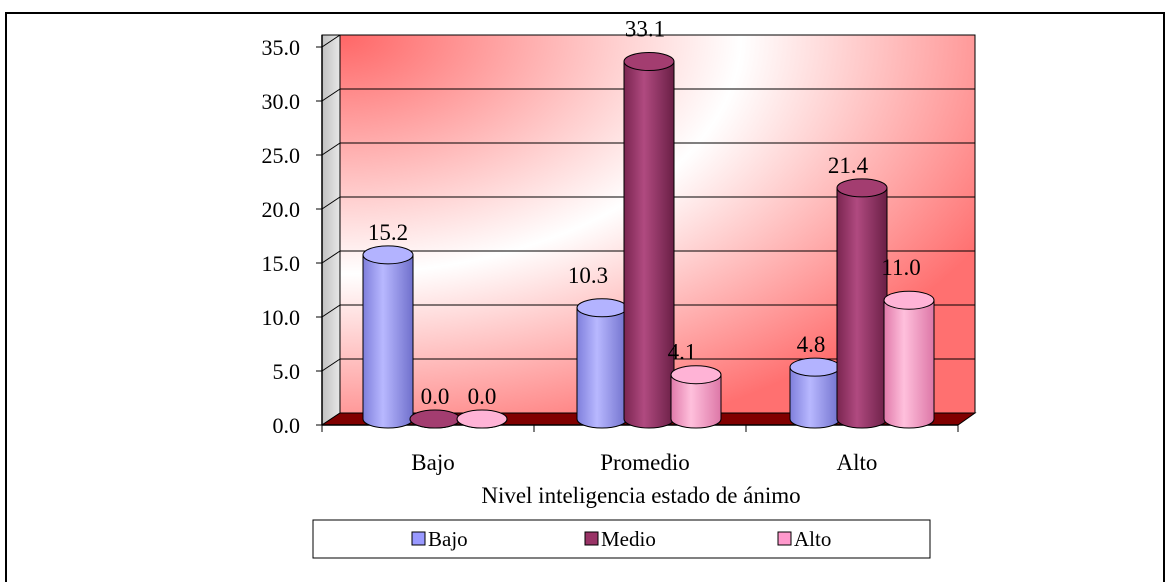 The image size is (1168, 582). What do you see at coordinates (645, 29) in the screenshot?
I see `data-label: 33.1` at bounding box center [645, 29].